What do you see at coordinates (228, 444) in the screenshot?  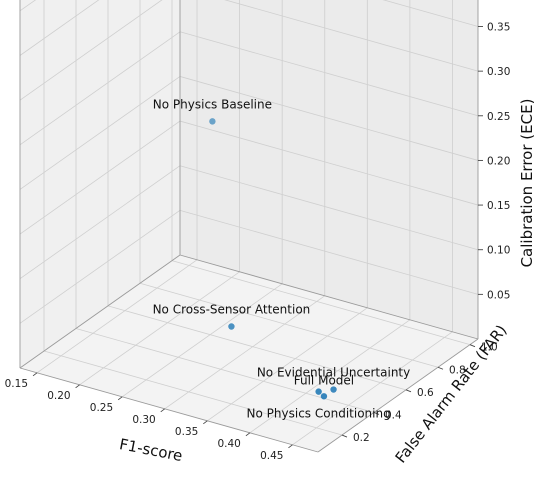 I see `x-tick-label: 0.40` at bounding box center [228, 444].